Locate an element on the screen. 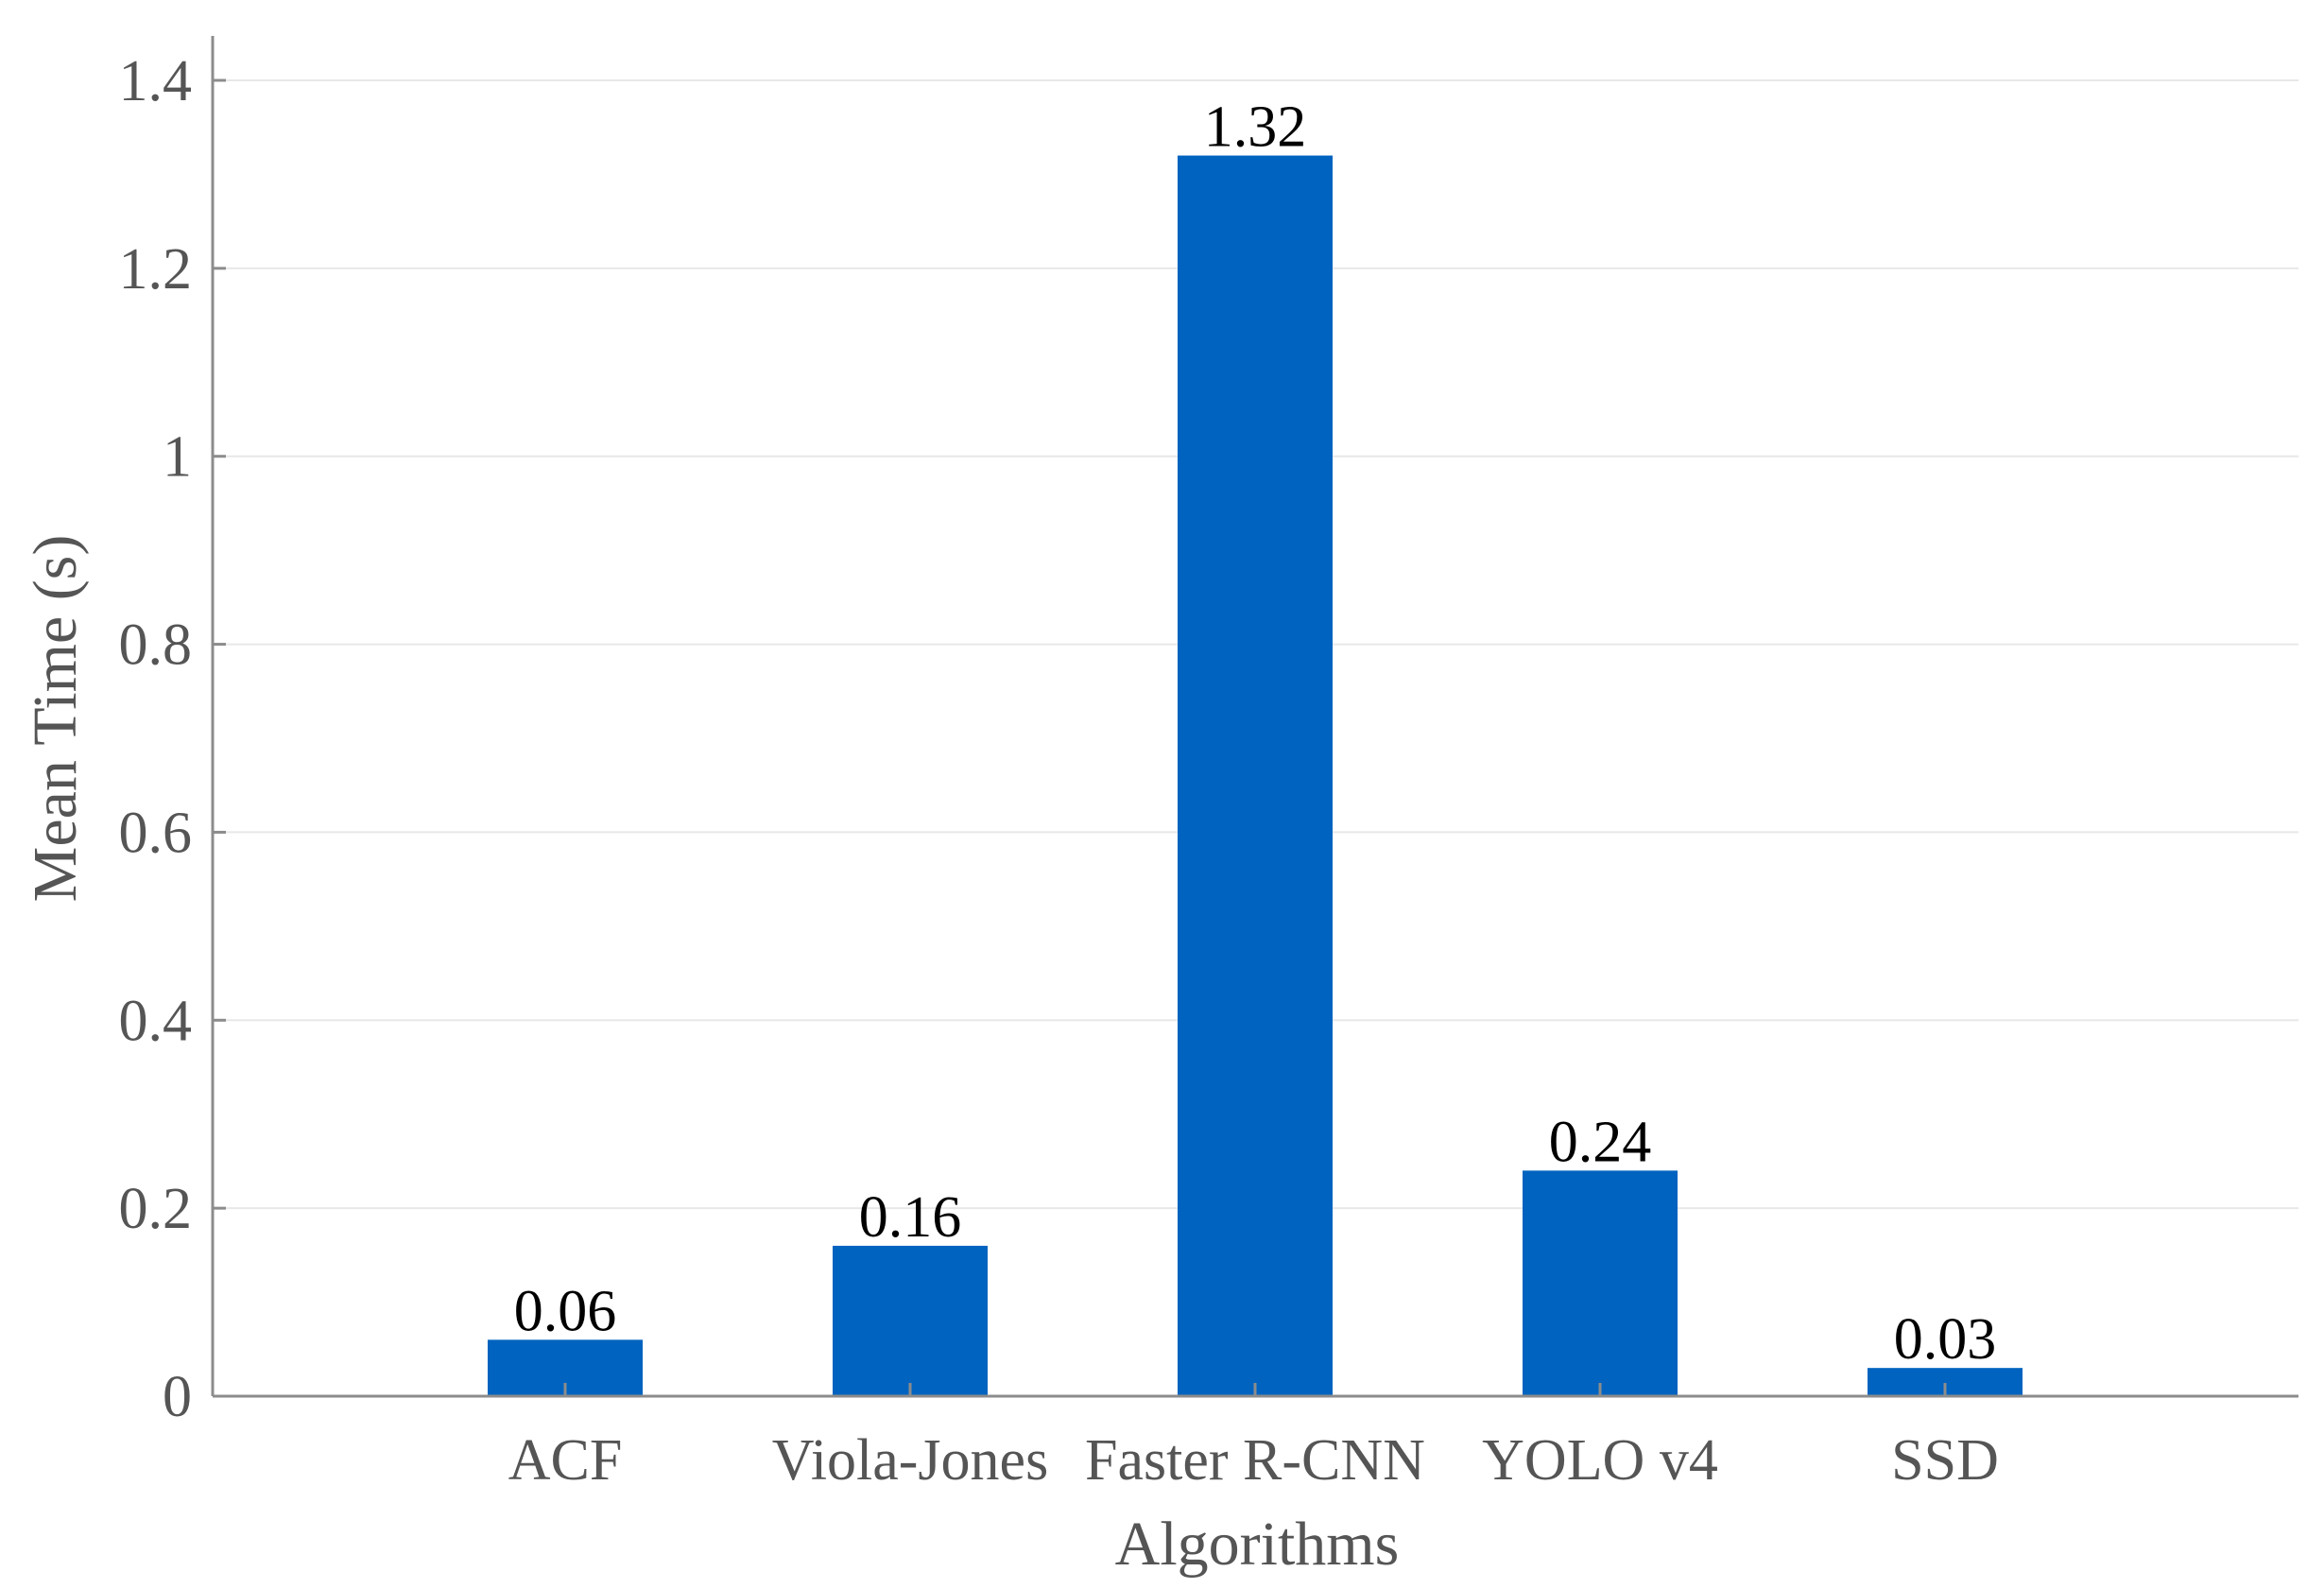  y-tick-label: 0.8 is located at coordinates (156, 645).